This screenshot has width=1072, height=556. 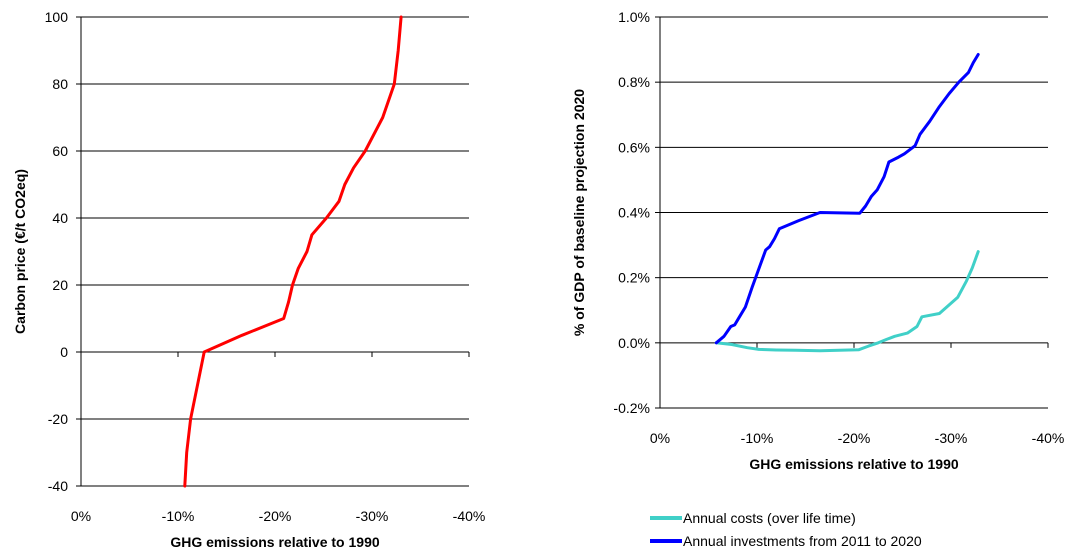 What do you see at coordinates (58, 486) in the screenshot?
I see `y-tick-label: -40` at bounding box center [58, 486].